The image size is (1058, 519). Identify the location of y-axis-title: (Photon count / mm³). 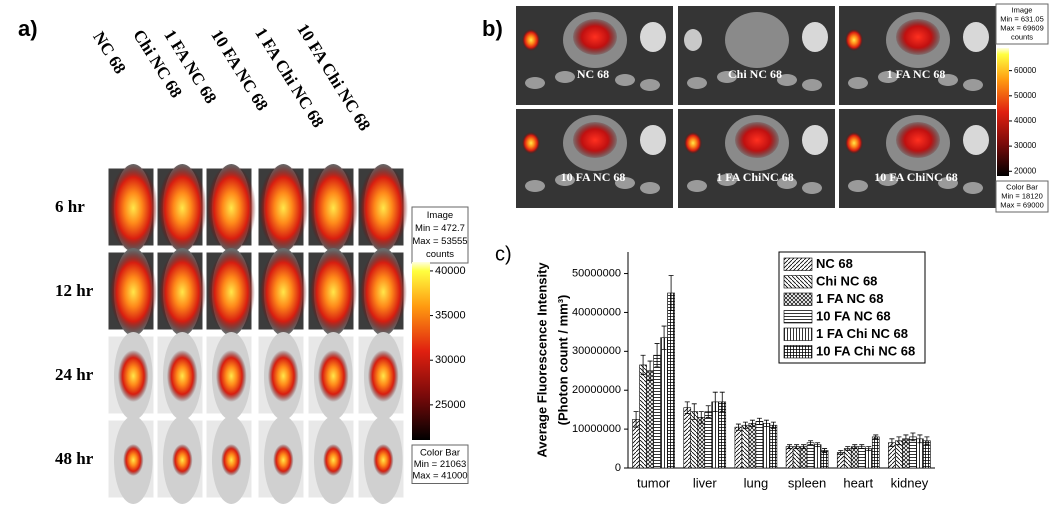
(562, 360).